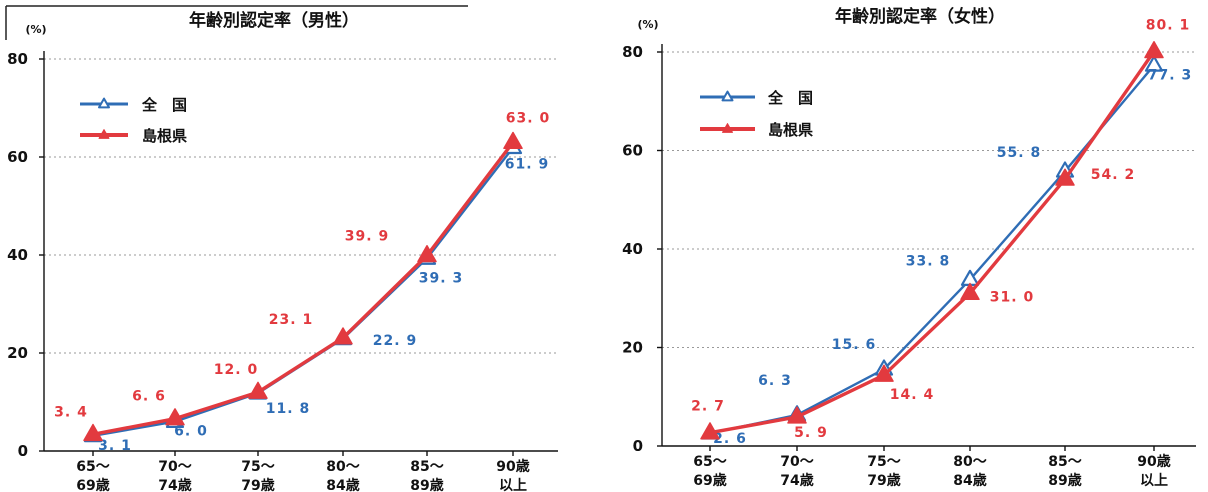 This screenshot has height=492, width=1208. What do you see at coordinates (149, 397) in the screenshot?
I see `data-label-shimane: 6. 6` at bounding box center [149, 397].